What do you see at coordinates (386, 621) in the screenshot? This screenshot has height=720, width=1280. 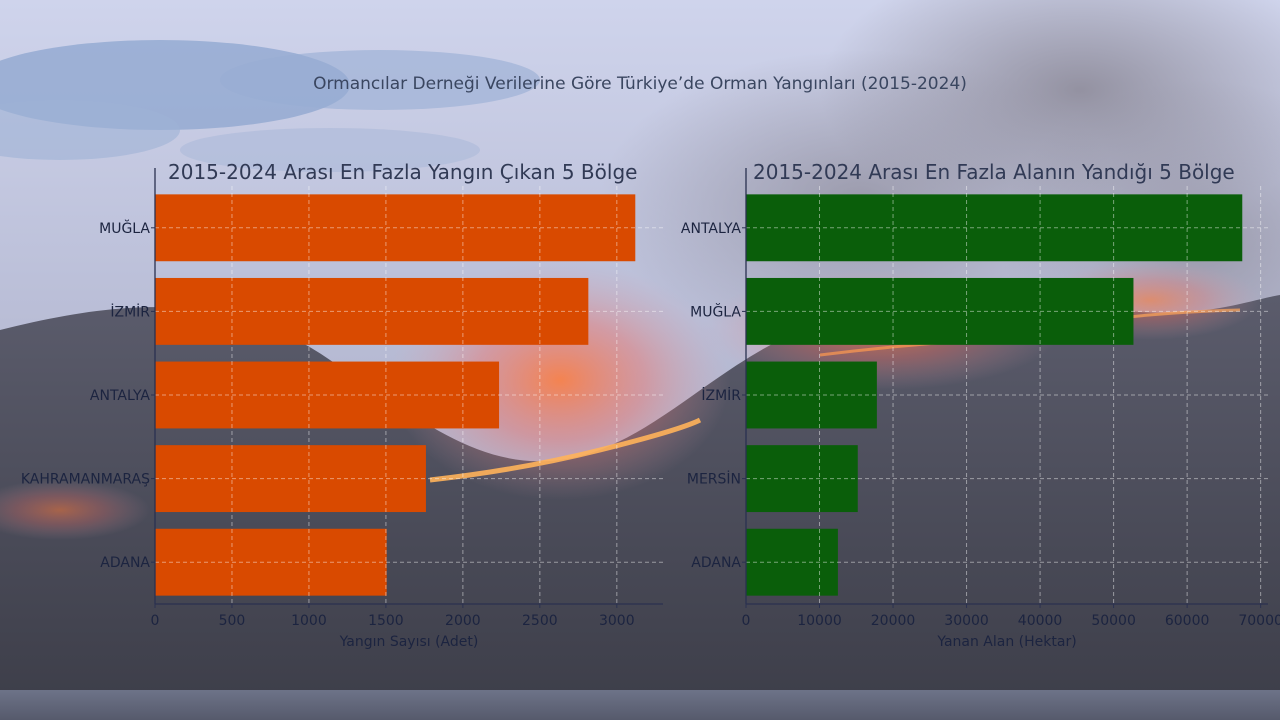 I see `x-tick-label: 1500` at bounding box center [386, 621].